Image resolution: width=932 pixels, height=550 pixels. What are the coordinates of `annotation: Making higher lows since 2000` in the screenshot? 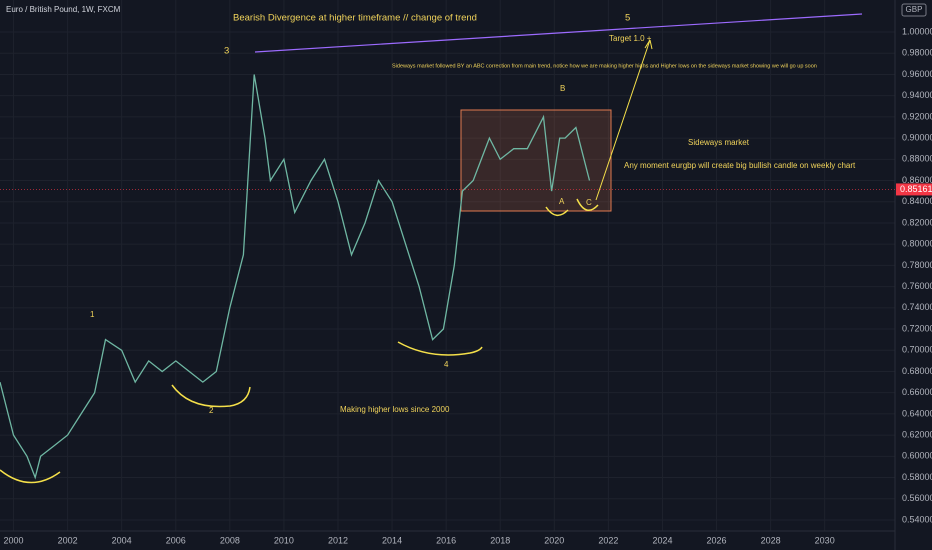 It's located at (395, 409).